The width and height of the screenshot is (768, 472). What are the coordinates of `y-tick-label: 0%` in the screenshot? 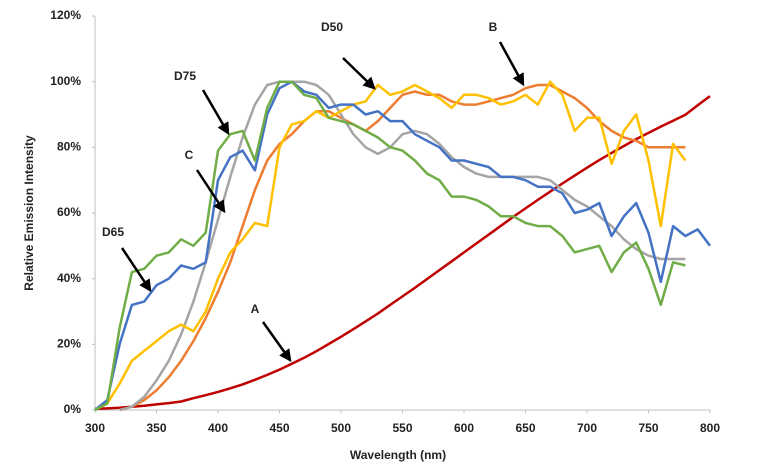 It's located at (73, 409).